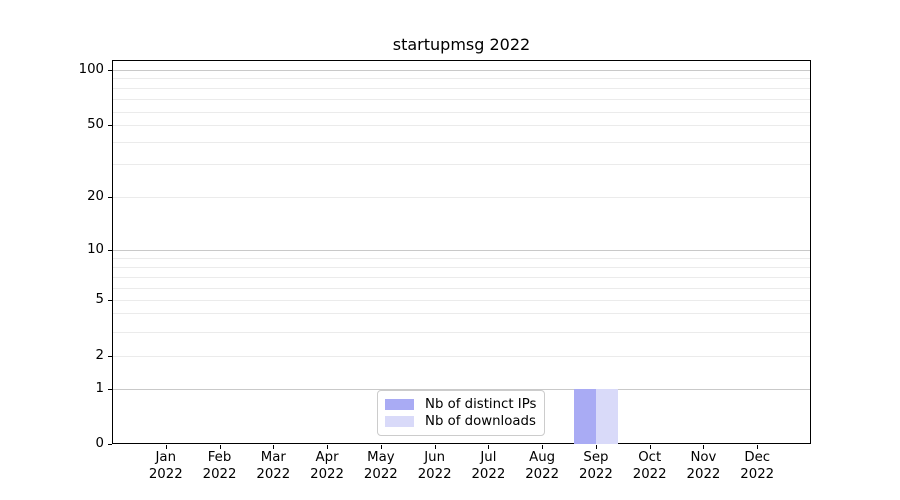  I want to click on x-tick-label: Jun 2022, so click(435, 466).